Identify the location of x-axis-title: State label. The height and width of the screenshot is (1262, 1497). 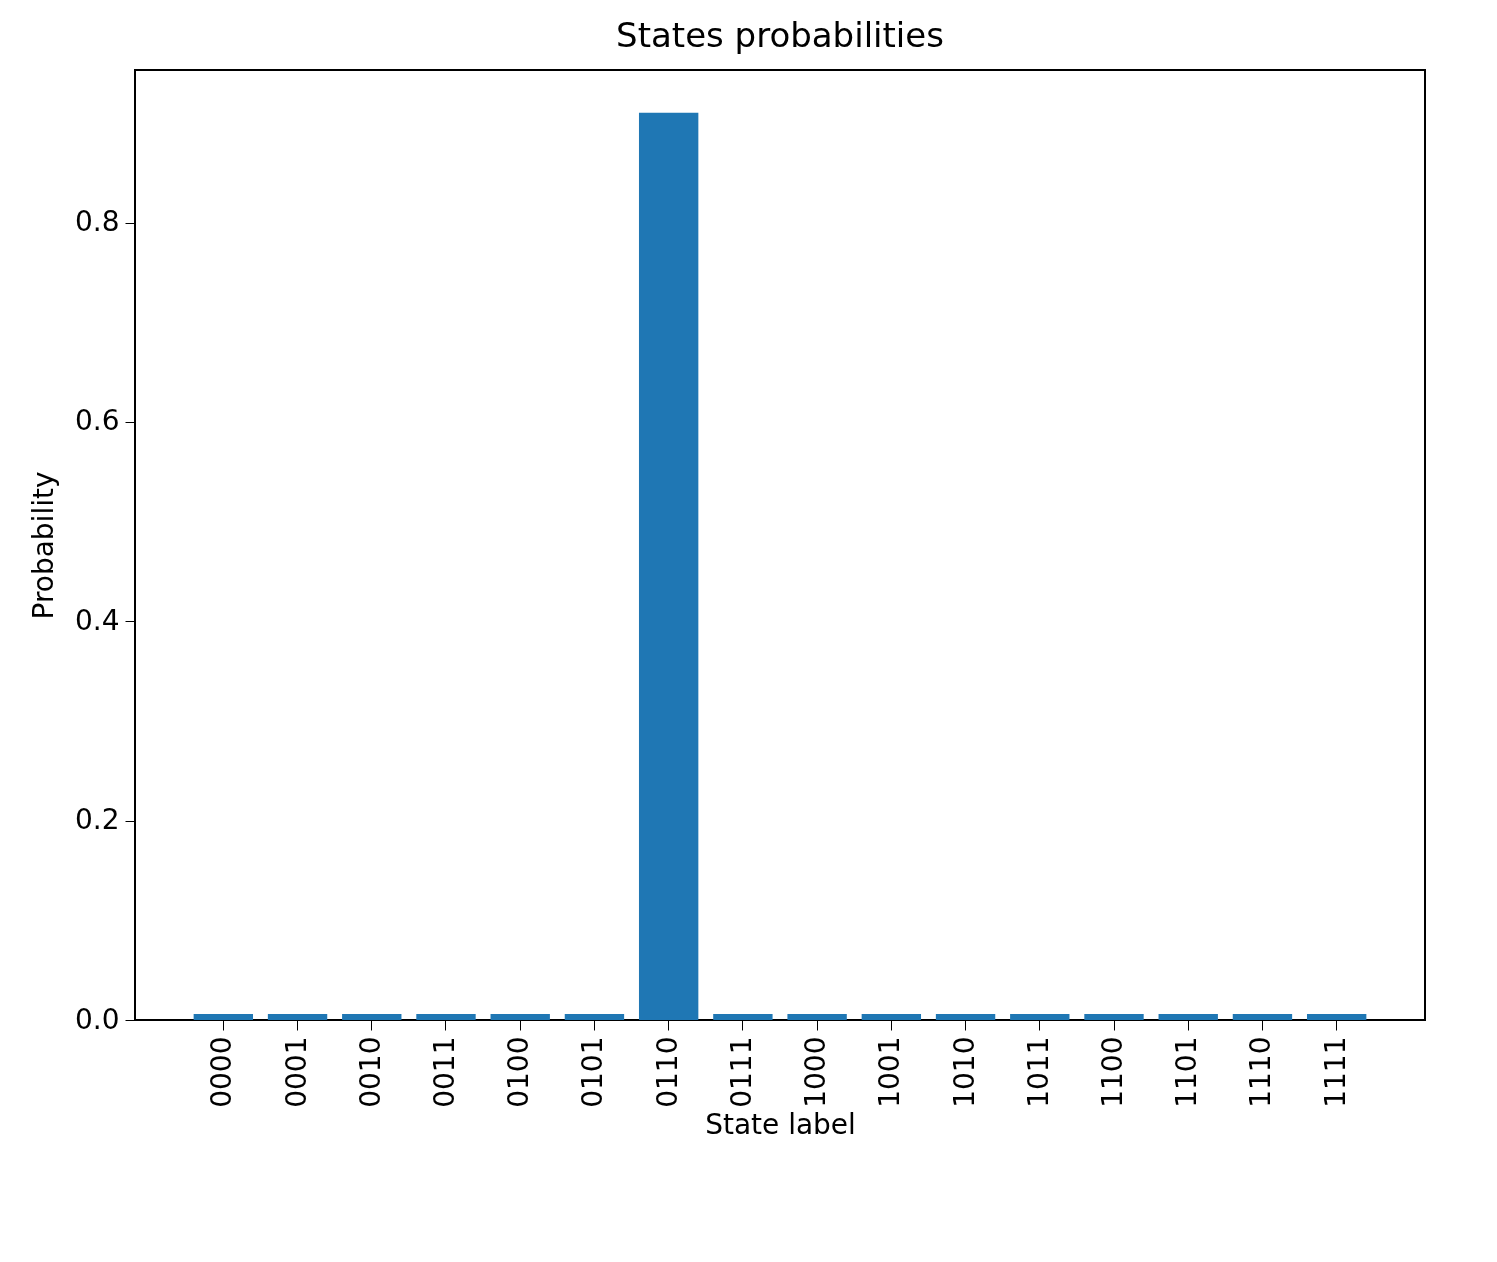
(780, 1124).